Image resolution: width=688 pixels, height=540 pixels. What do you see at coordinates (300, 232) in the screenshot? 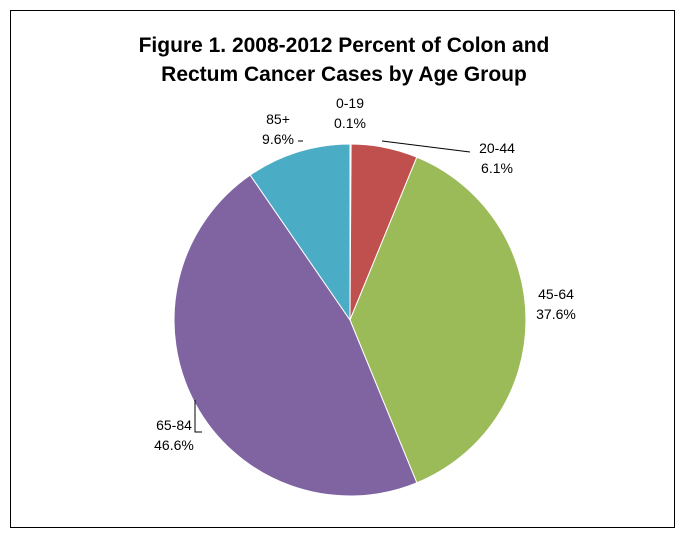
I see `pie-slice-85-plus` at bounding box center [300, 232].